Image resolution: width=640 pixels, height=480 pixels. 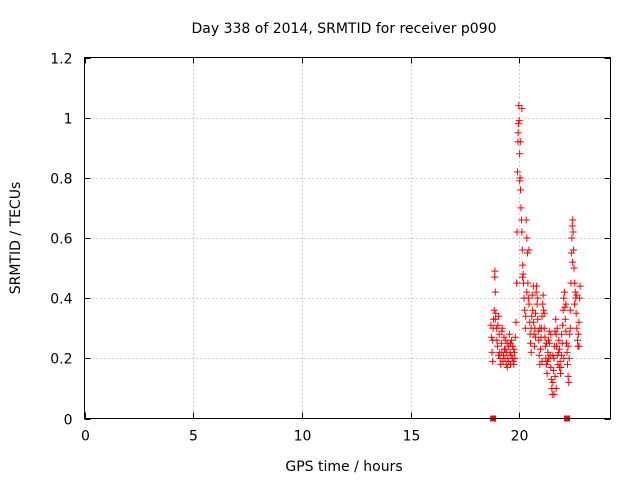 I want to click on y-tick-label: 0.8, so click(x=61, y=180).